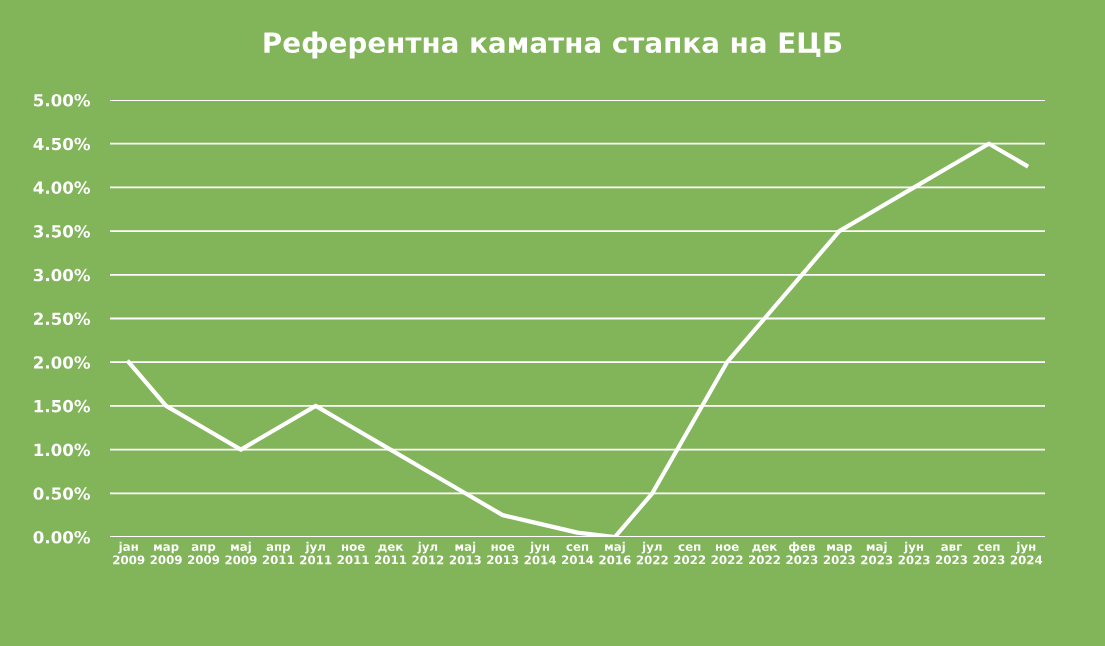 The width and height of the screenshot is (1105, 646). What do you see at coordinates (204, 554) in the screenshot?
I see `x-tick-label: апр 2009` at bounding box center [204, 554].